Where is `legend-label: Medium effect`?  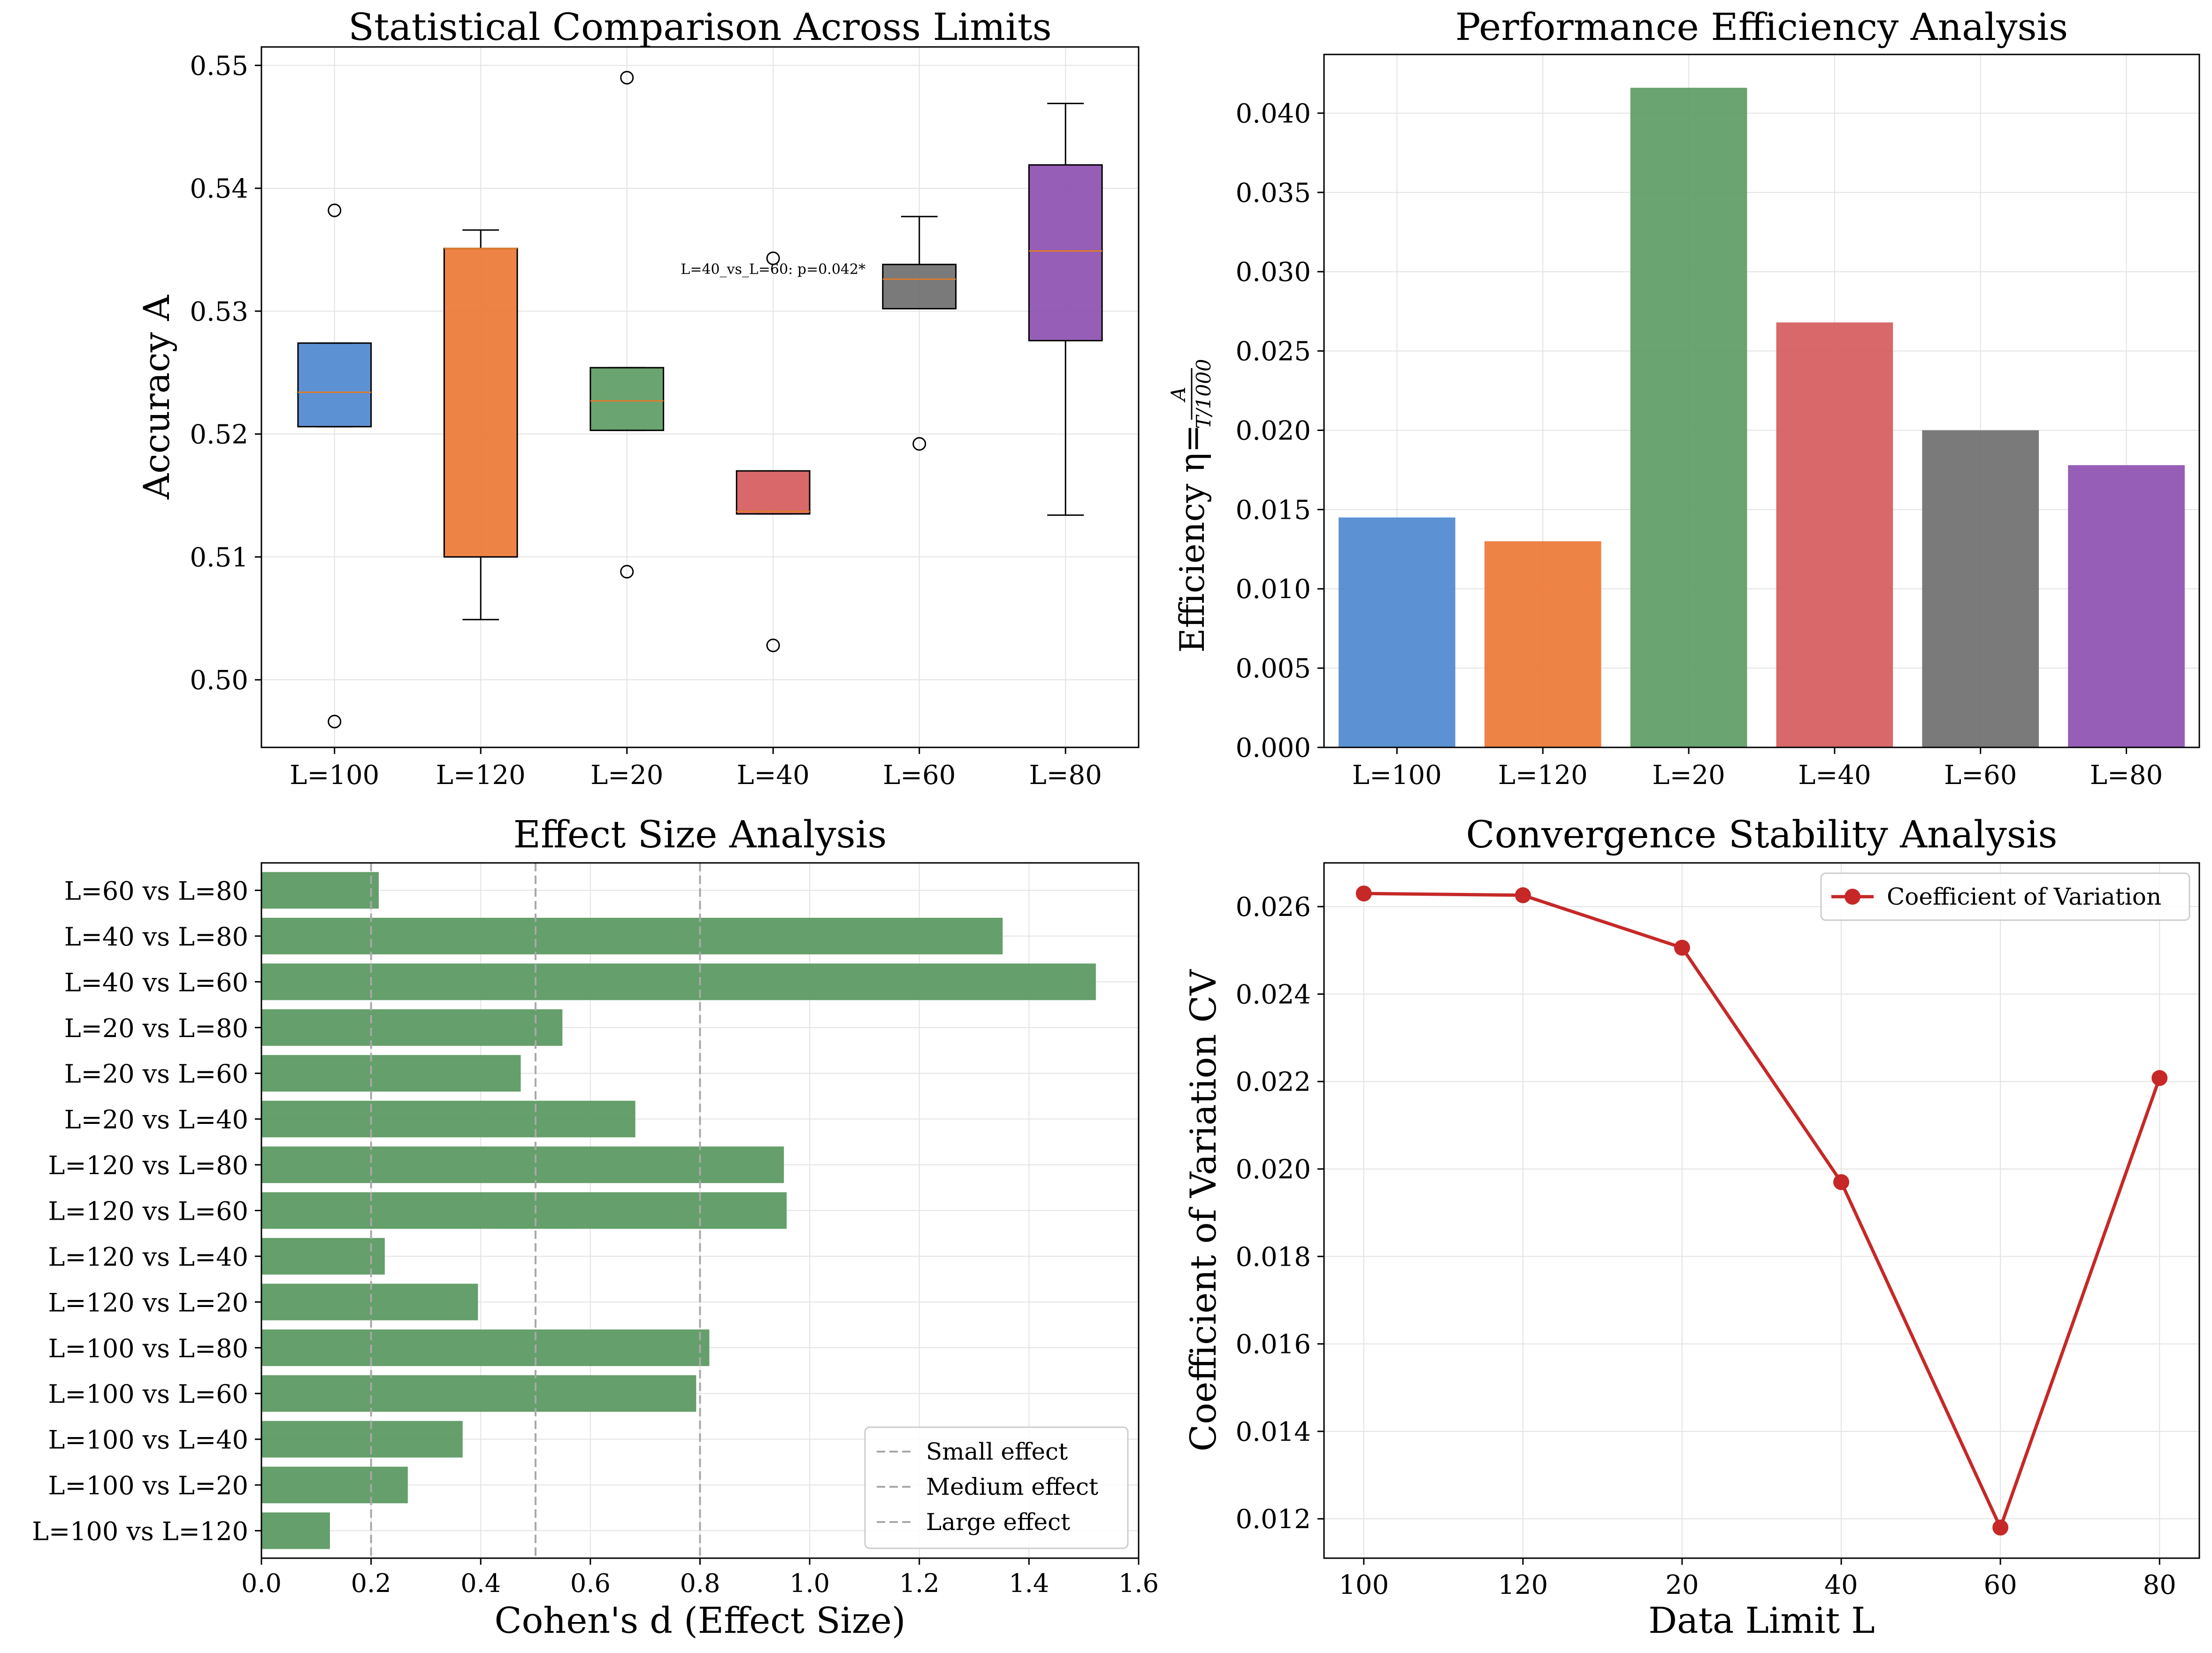
legend-label: Medium effect is located at coordinates (1012, 1486).